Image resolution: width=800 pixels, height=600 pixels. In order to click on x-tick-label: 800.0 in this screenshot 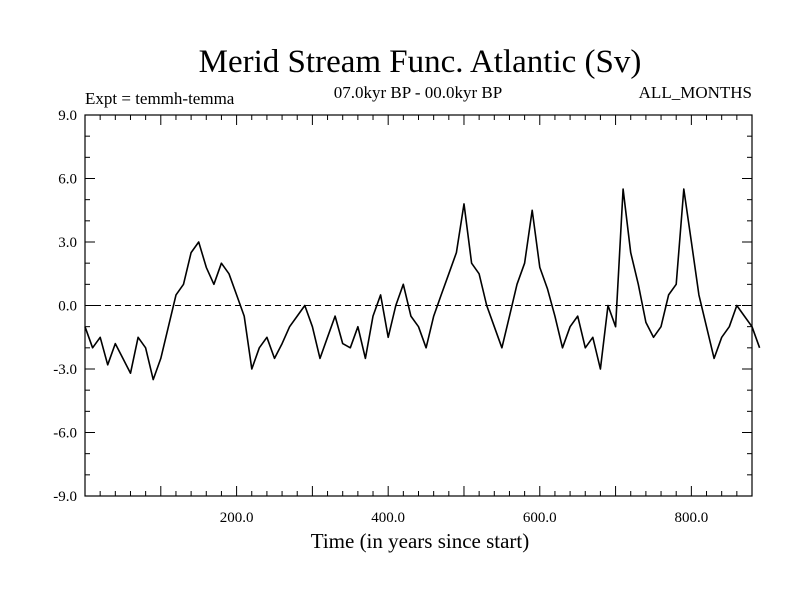, I will do `click(691, 518)`.